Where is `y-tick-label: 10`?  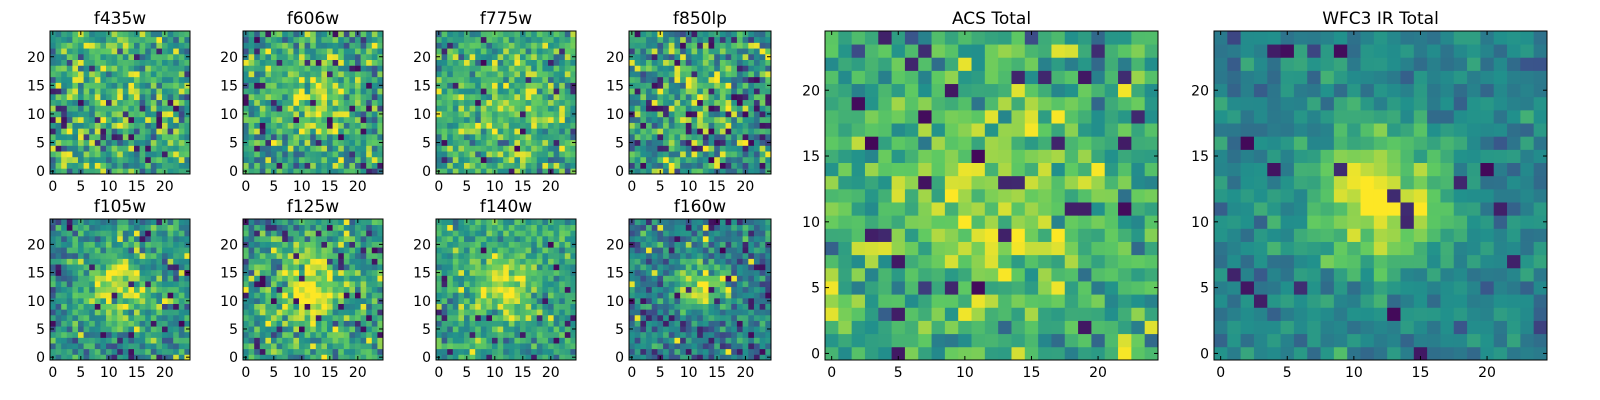
y-tick-label: 10 is located at coordinates (36, 115).